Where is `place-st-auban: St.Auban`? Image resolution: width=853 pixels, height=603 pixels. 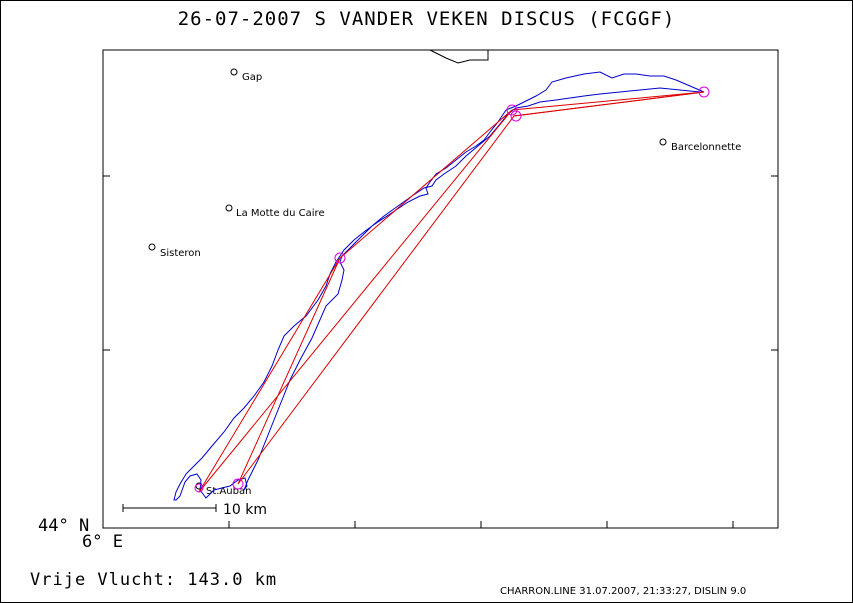 place-st-auban: St.Auban is located at coordinates (223, 489).